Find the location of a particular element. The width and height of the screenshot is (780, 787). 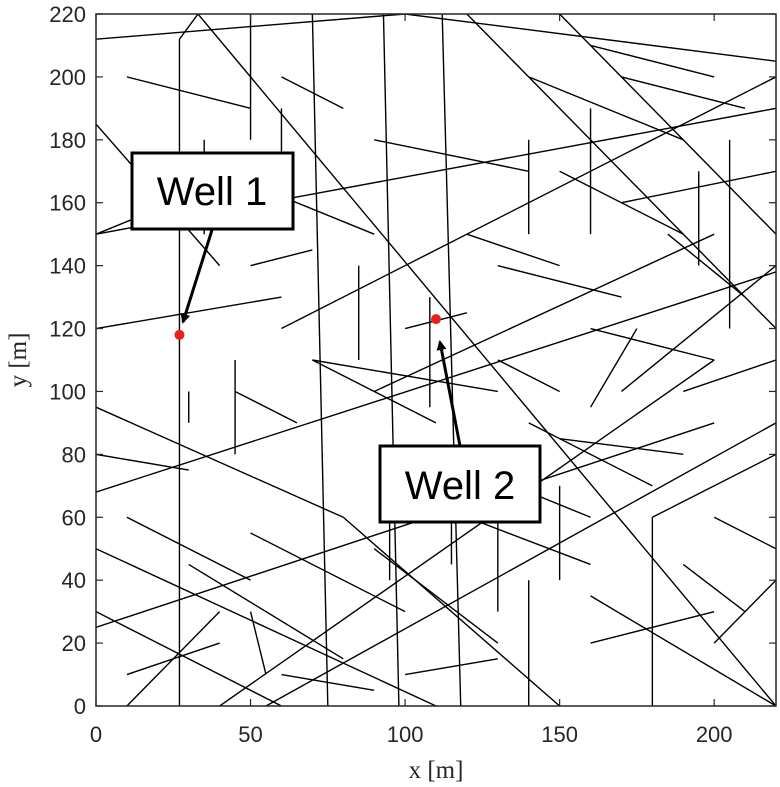

x-tick-label: 150 is located at coordinates (559, 734).